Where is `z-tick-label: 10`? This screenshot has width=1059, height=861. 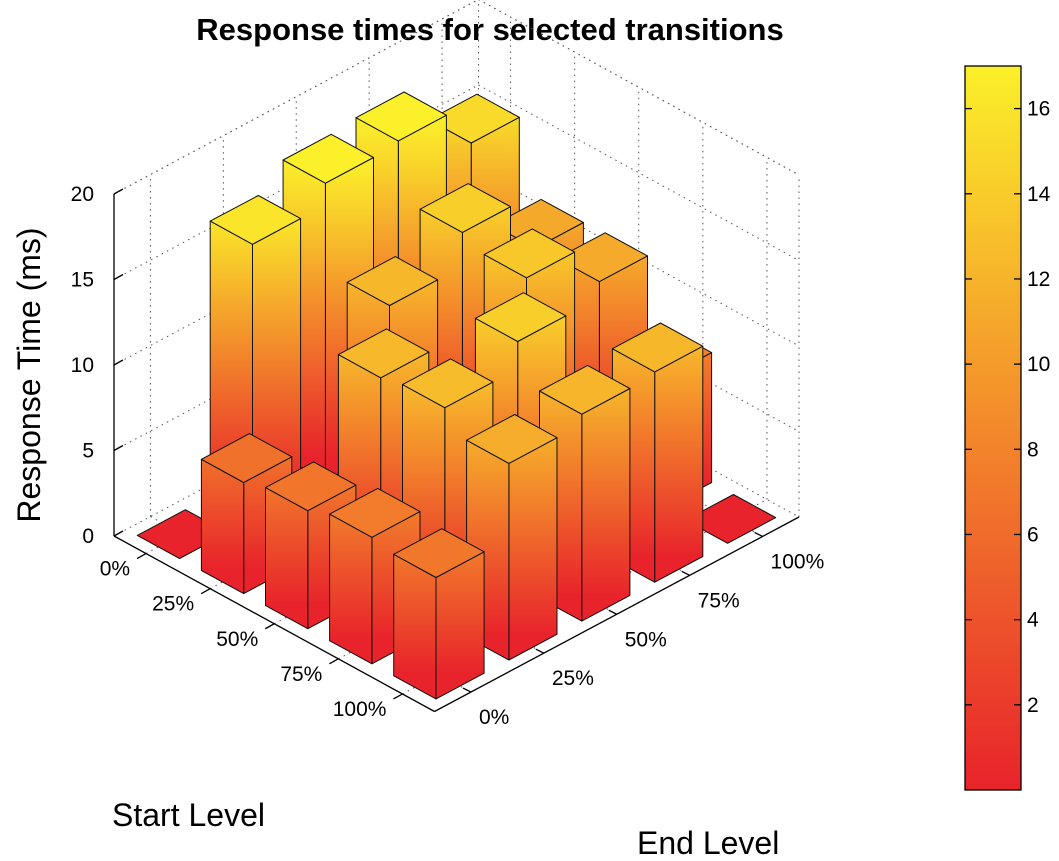 z-tick-label: 10 is located at coordinates (82, 365).